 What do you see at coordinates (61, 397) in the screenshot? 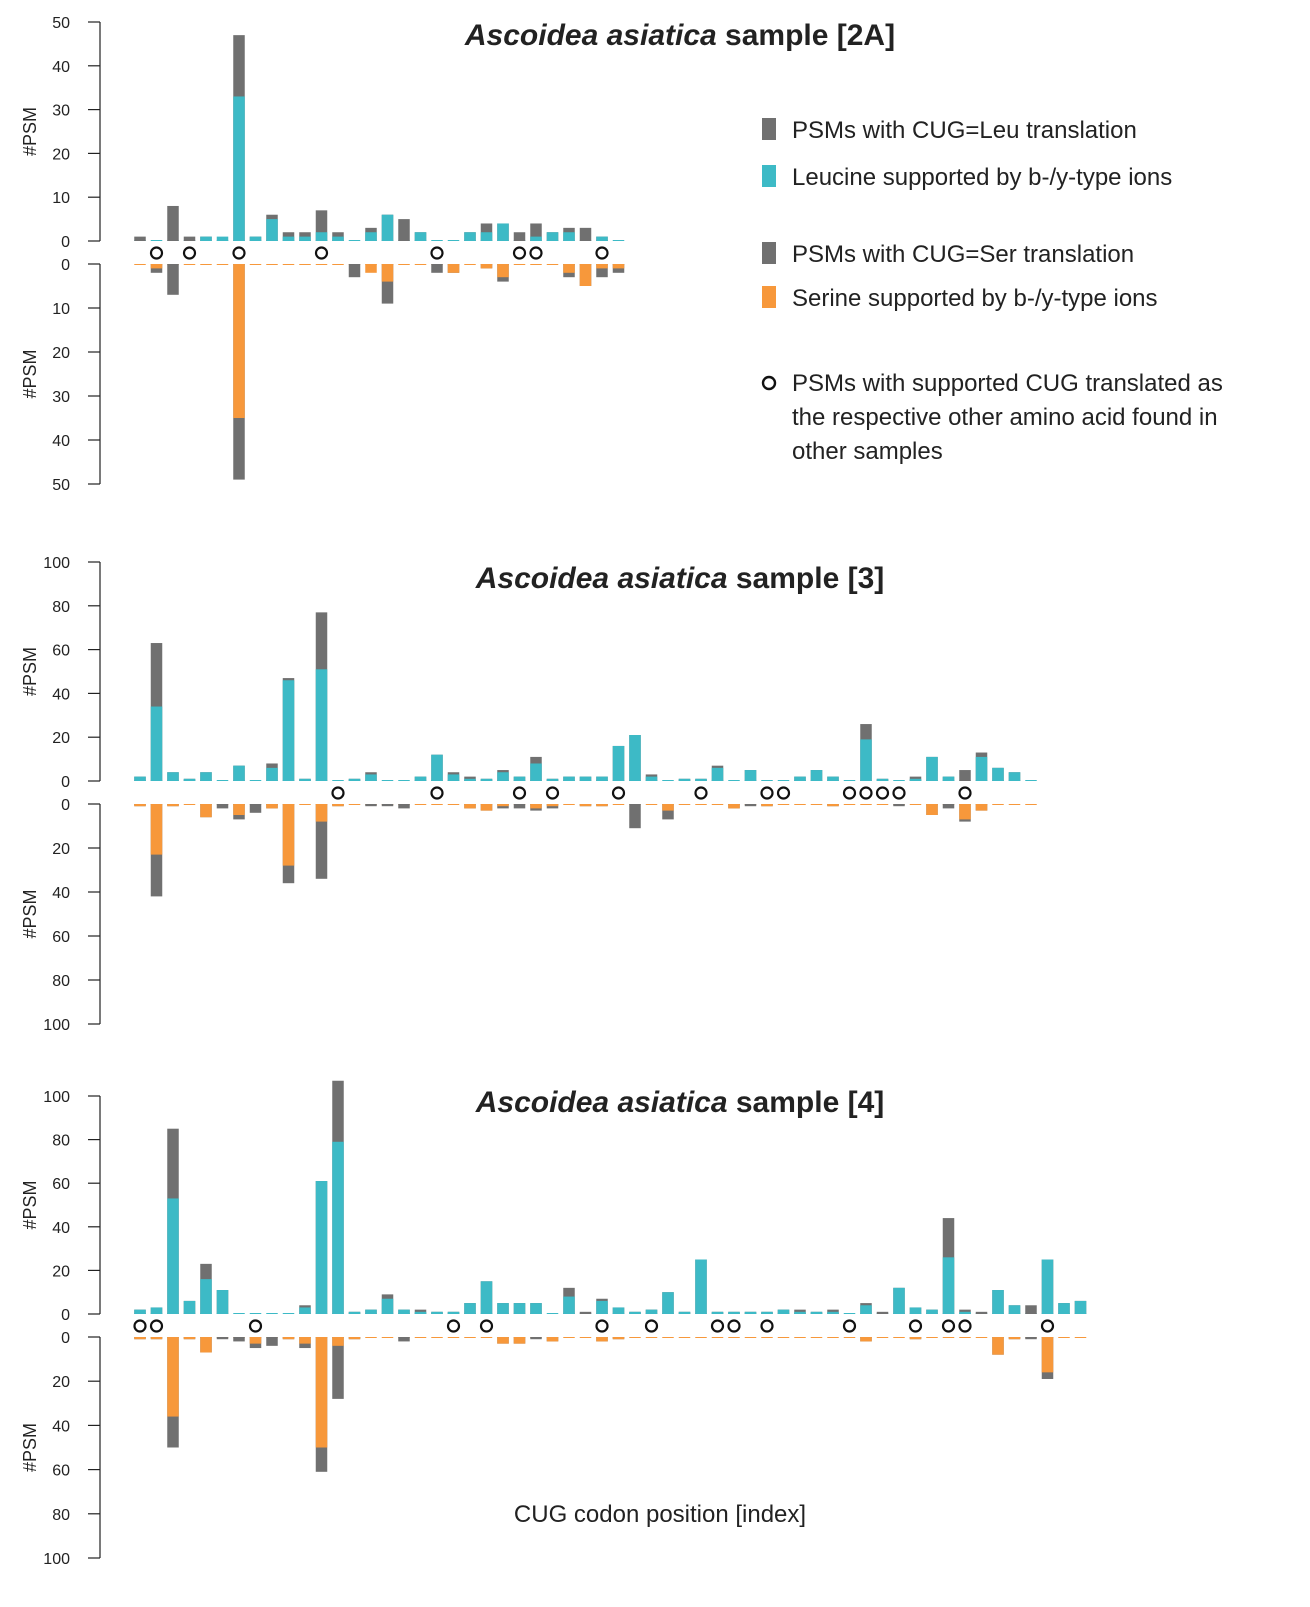
I see `y-tick-label-lower: 30` at bounding box center [61, 397].